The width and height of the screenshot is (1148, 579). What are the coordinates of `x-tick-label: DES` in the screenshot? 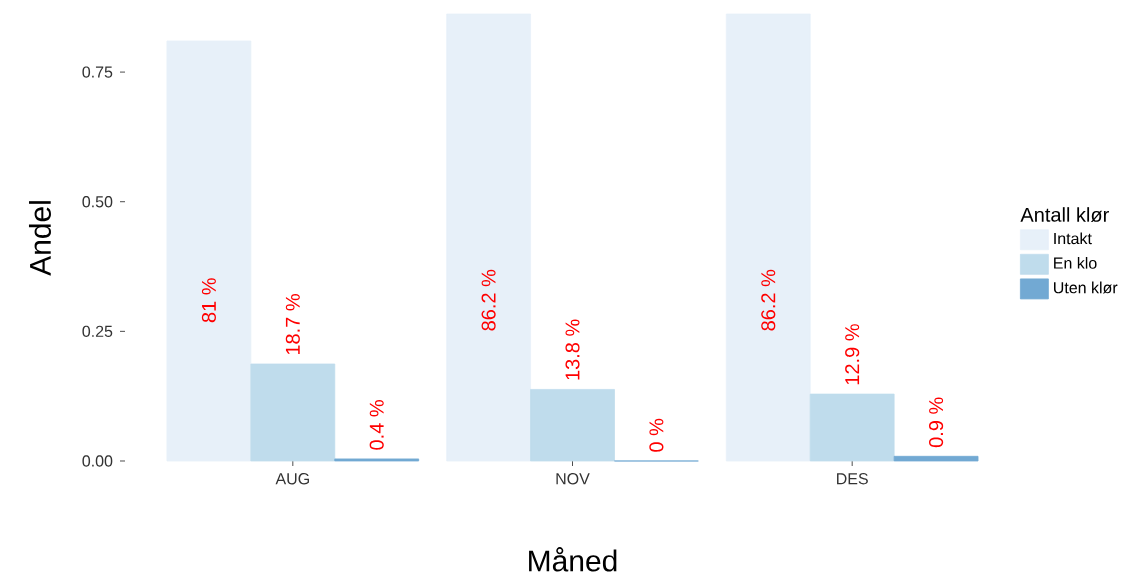 It's located at (852, 479).